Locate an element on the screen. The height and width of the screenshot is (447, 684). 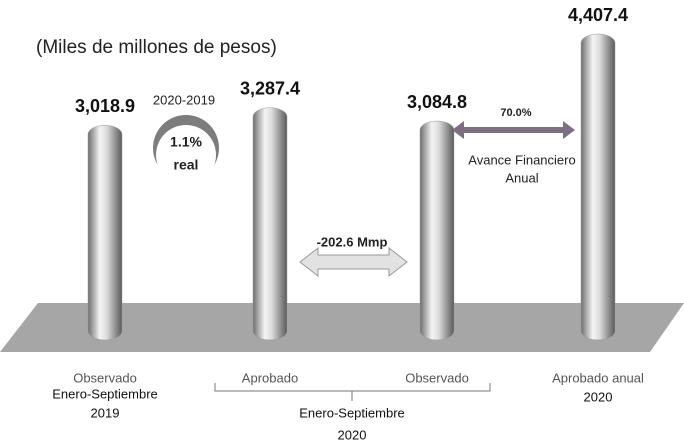
group-bracket is located at coordinates (352, 392).